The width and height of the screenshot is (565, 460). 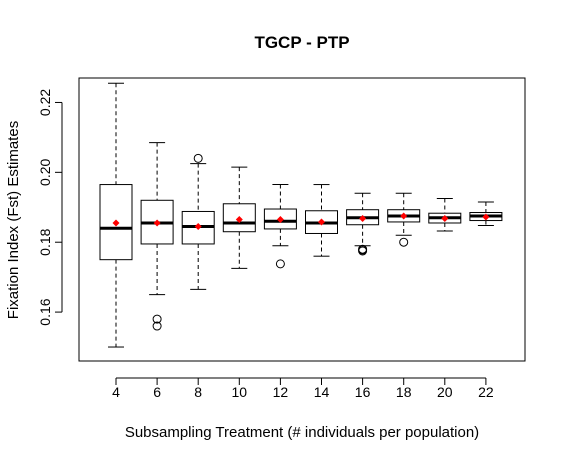 What do you see at coordinates (198, 392) in the screenshot?
I see `x-tick-label: 8` at bounding box center [198, 392].